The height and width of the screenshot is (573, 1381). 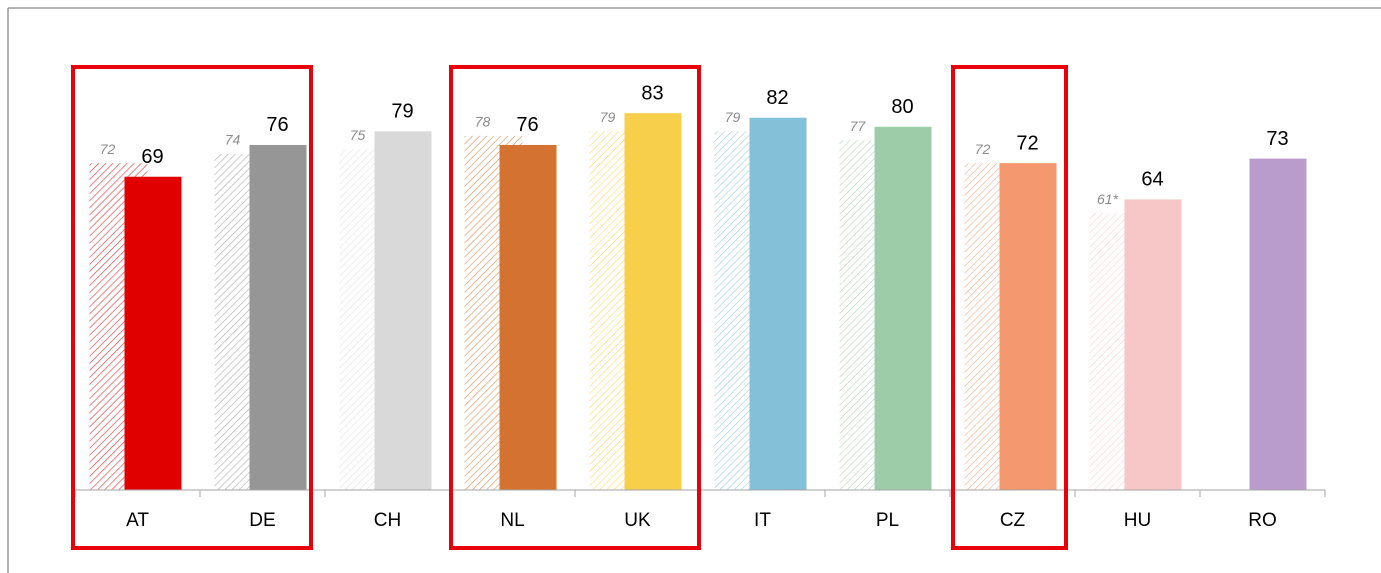 I want to click on current-label: 79, so click(x=402, y=112).